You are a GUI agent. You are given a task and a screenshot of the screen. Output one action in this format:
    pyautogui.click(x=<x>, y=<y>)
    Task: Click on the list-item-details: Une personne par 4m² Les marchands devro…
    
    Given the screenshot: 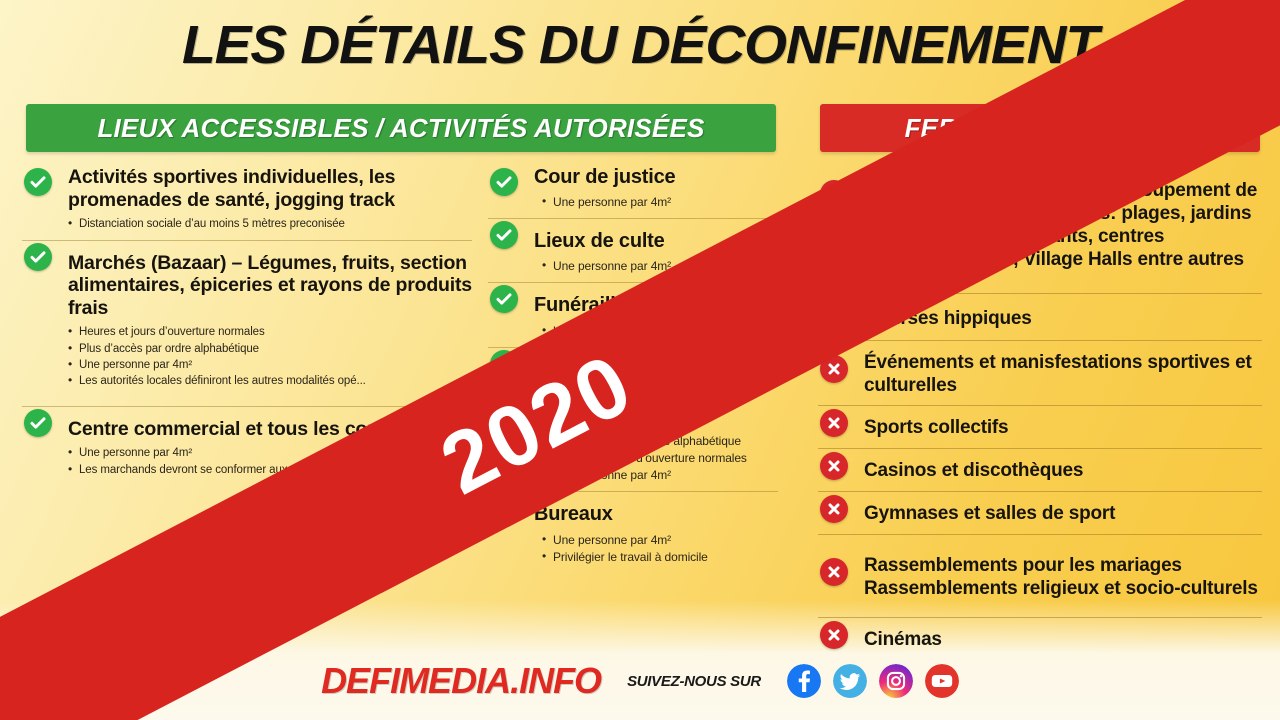 What is the action you would take?
    pyautogui.click(x=270, y=461)
    